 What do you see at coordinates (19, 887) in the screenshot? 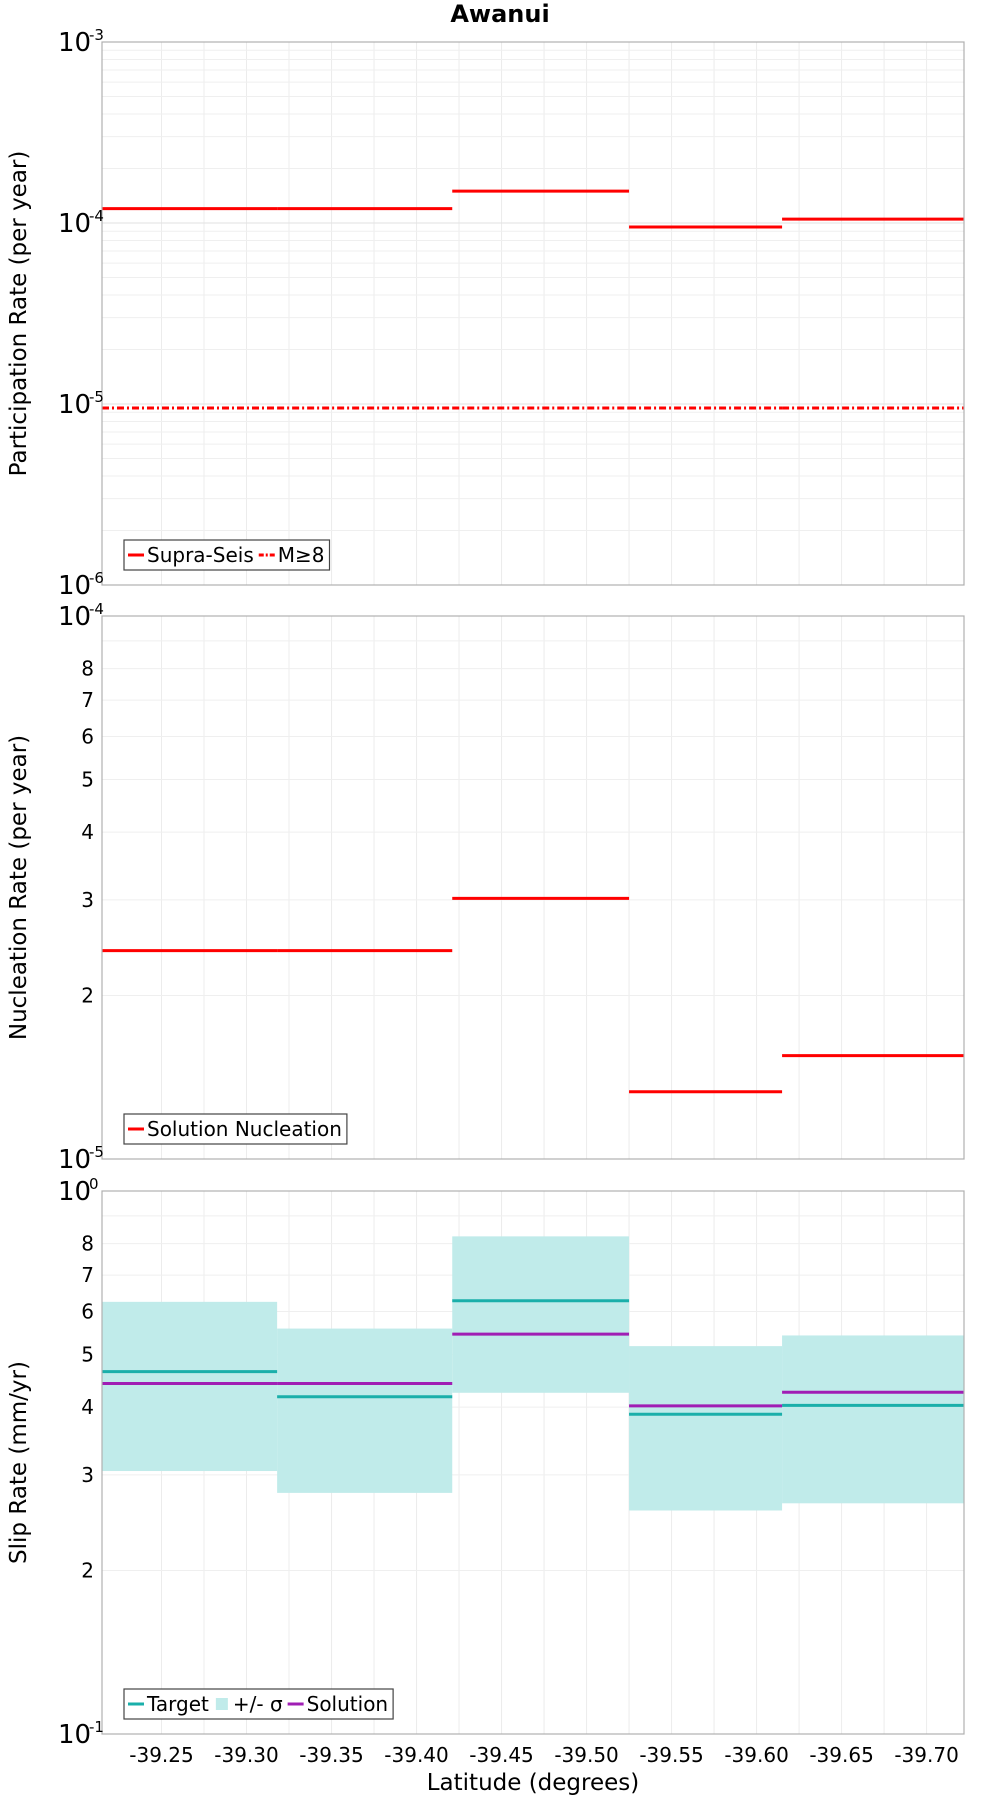
I see `y-axis-label: Nucleation Rate (per year)` at bounding box center [19, 887].